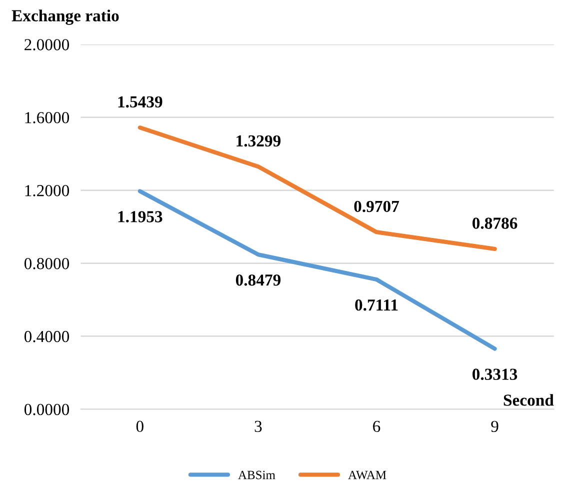  What do you see at coordinates (376, 426) in the screenshot?
I see `x-tick-label: 6` at bounding box center [376, 426].